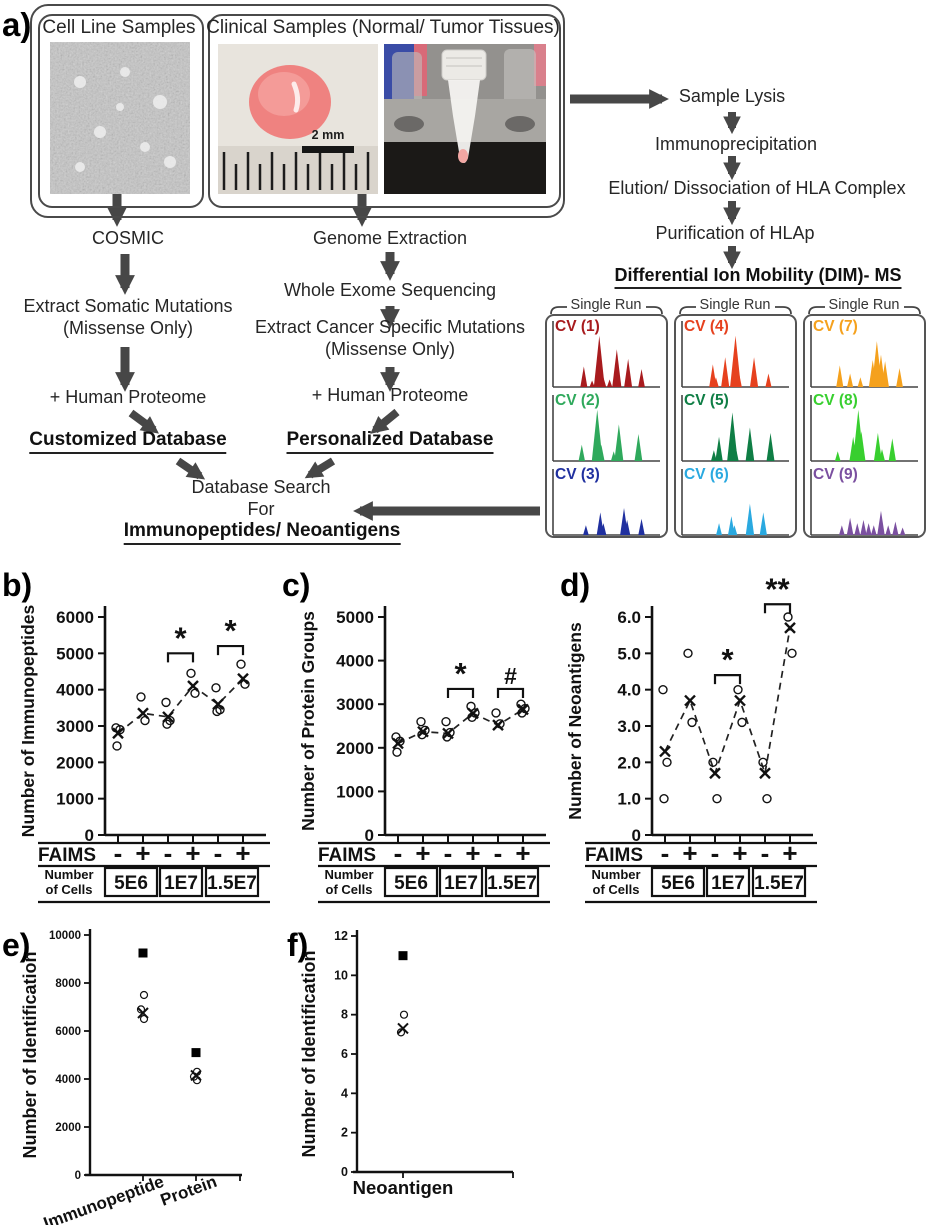  Describe the element at coordinates (344, 1054) in the screenshot. I see `svg-text: 6` at that location.